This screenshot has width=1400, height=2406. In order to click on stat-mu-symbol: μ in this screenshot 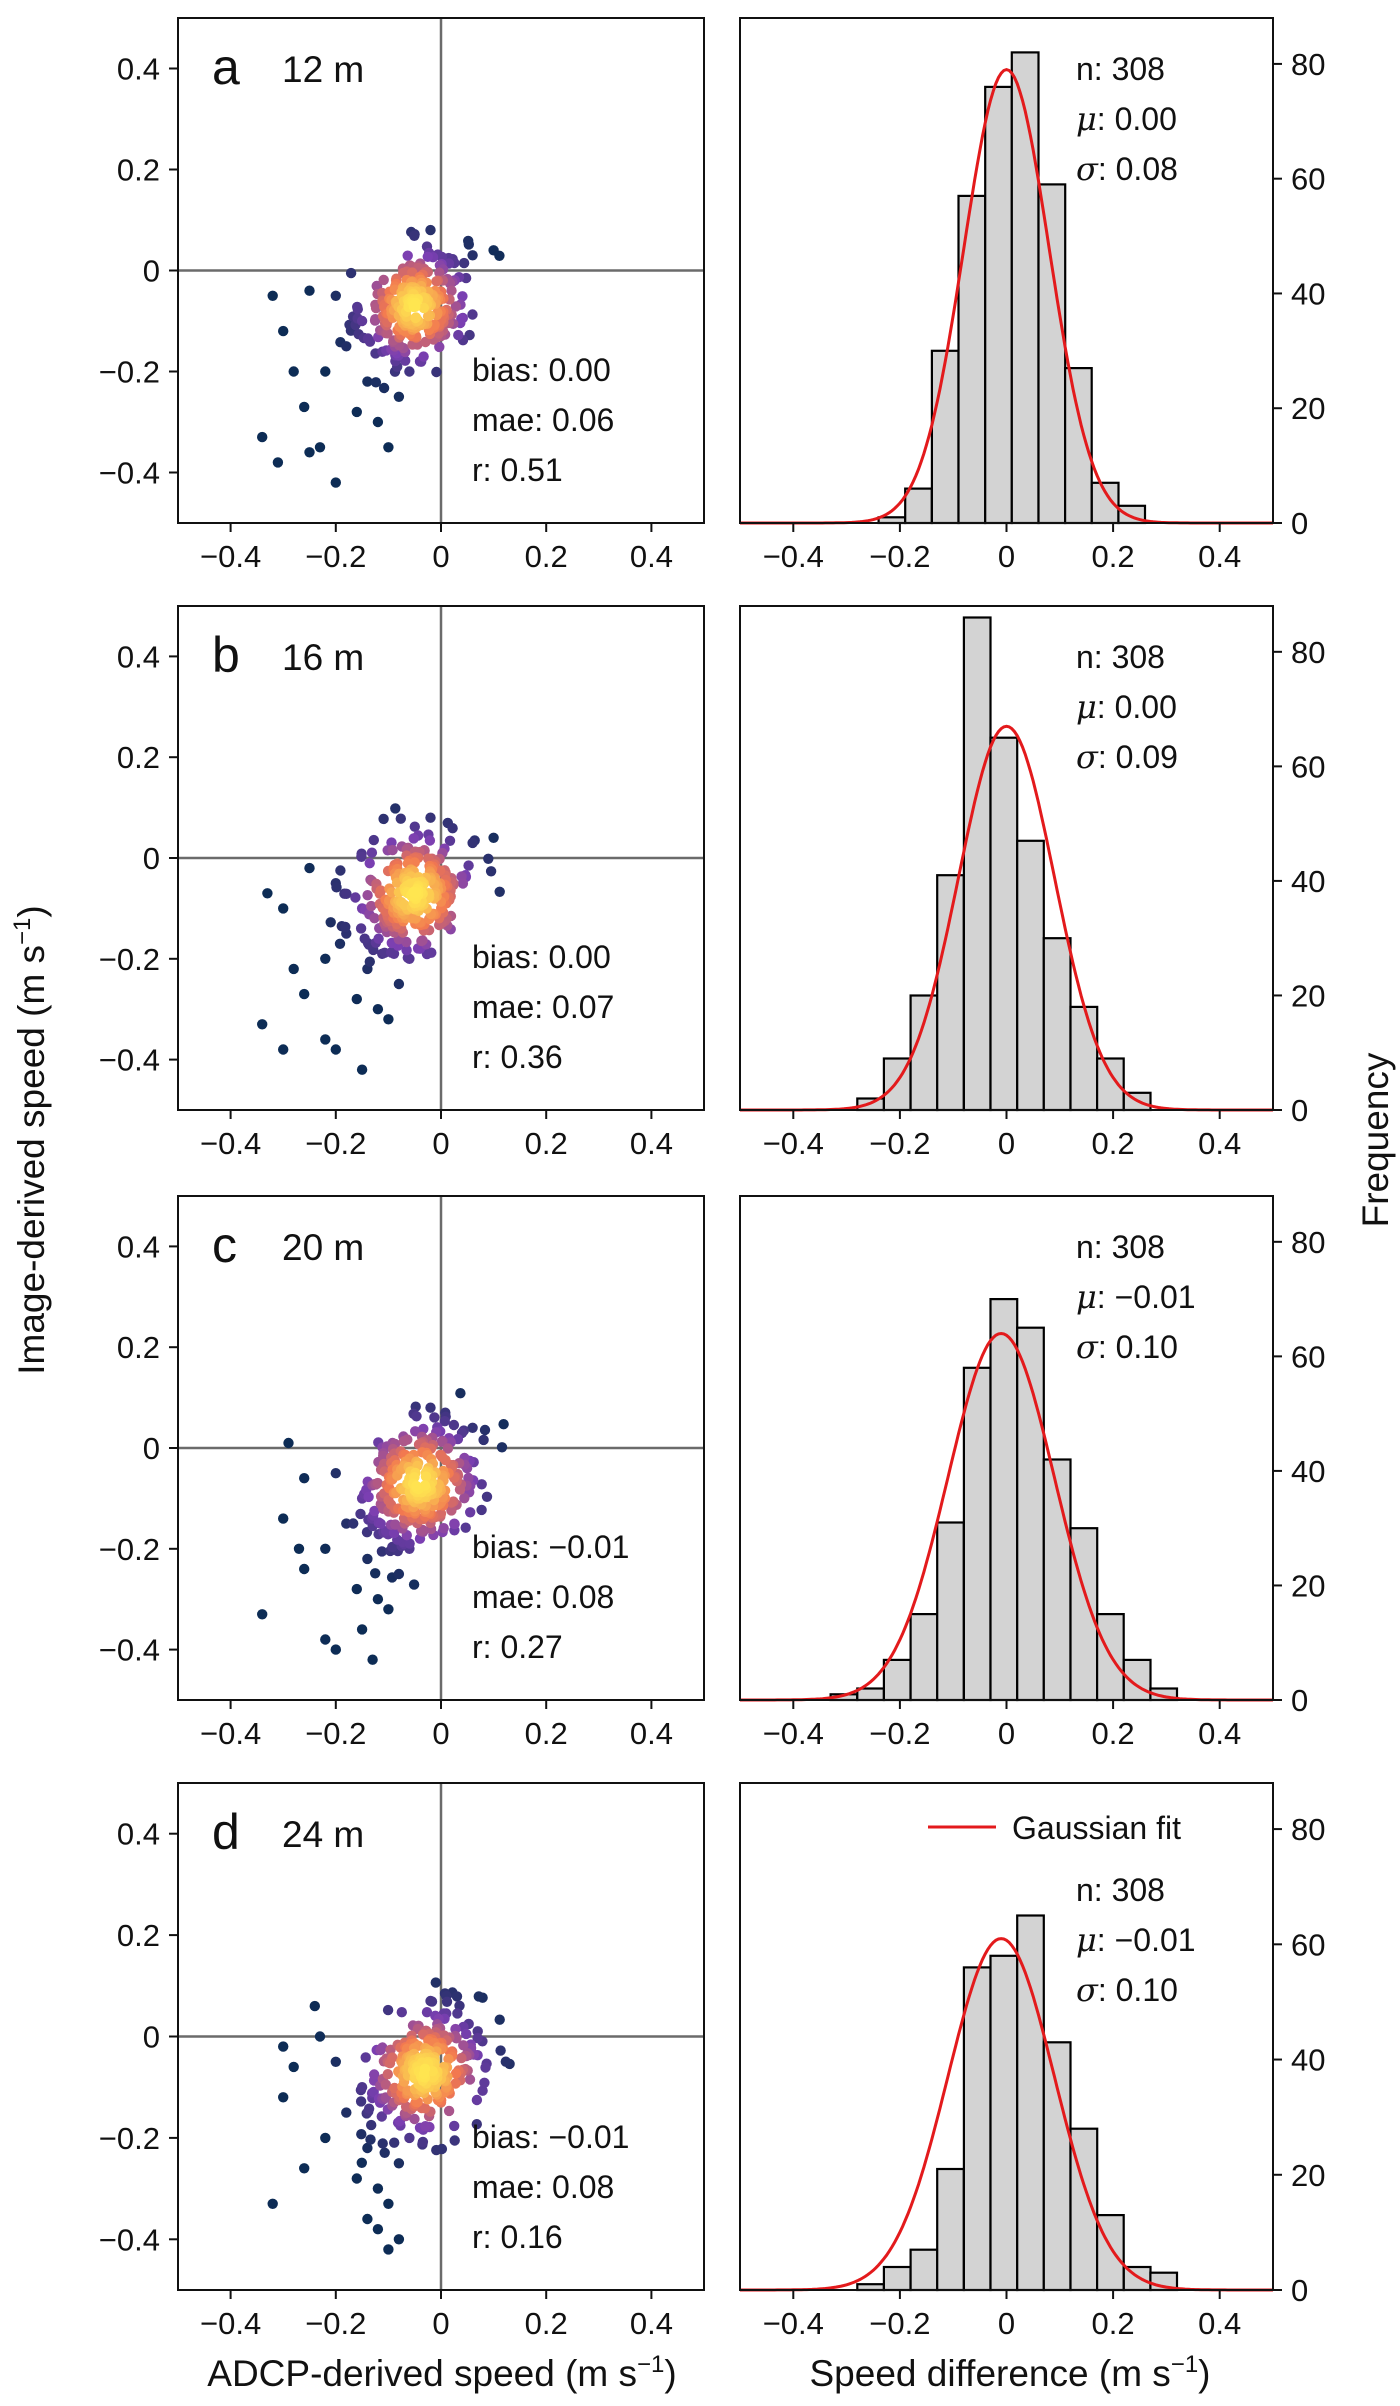, I will do `click(1086, 707)`.